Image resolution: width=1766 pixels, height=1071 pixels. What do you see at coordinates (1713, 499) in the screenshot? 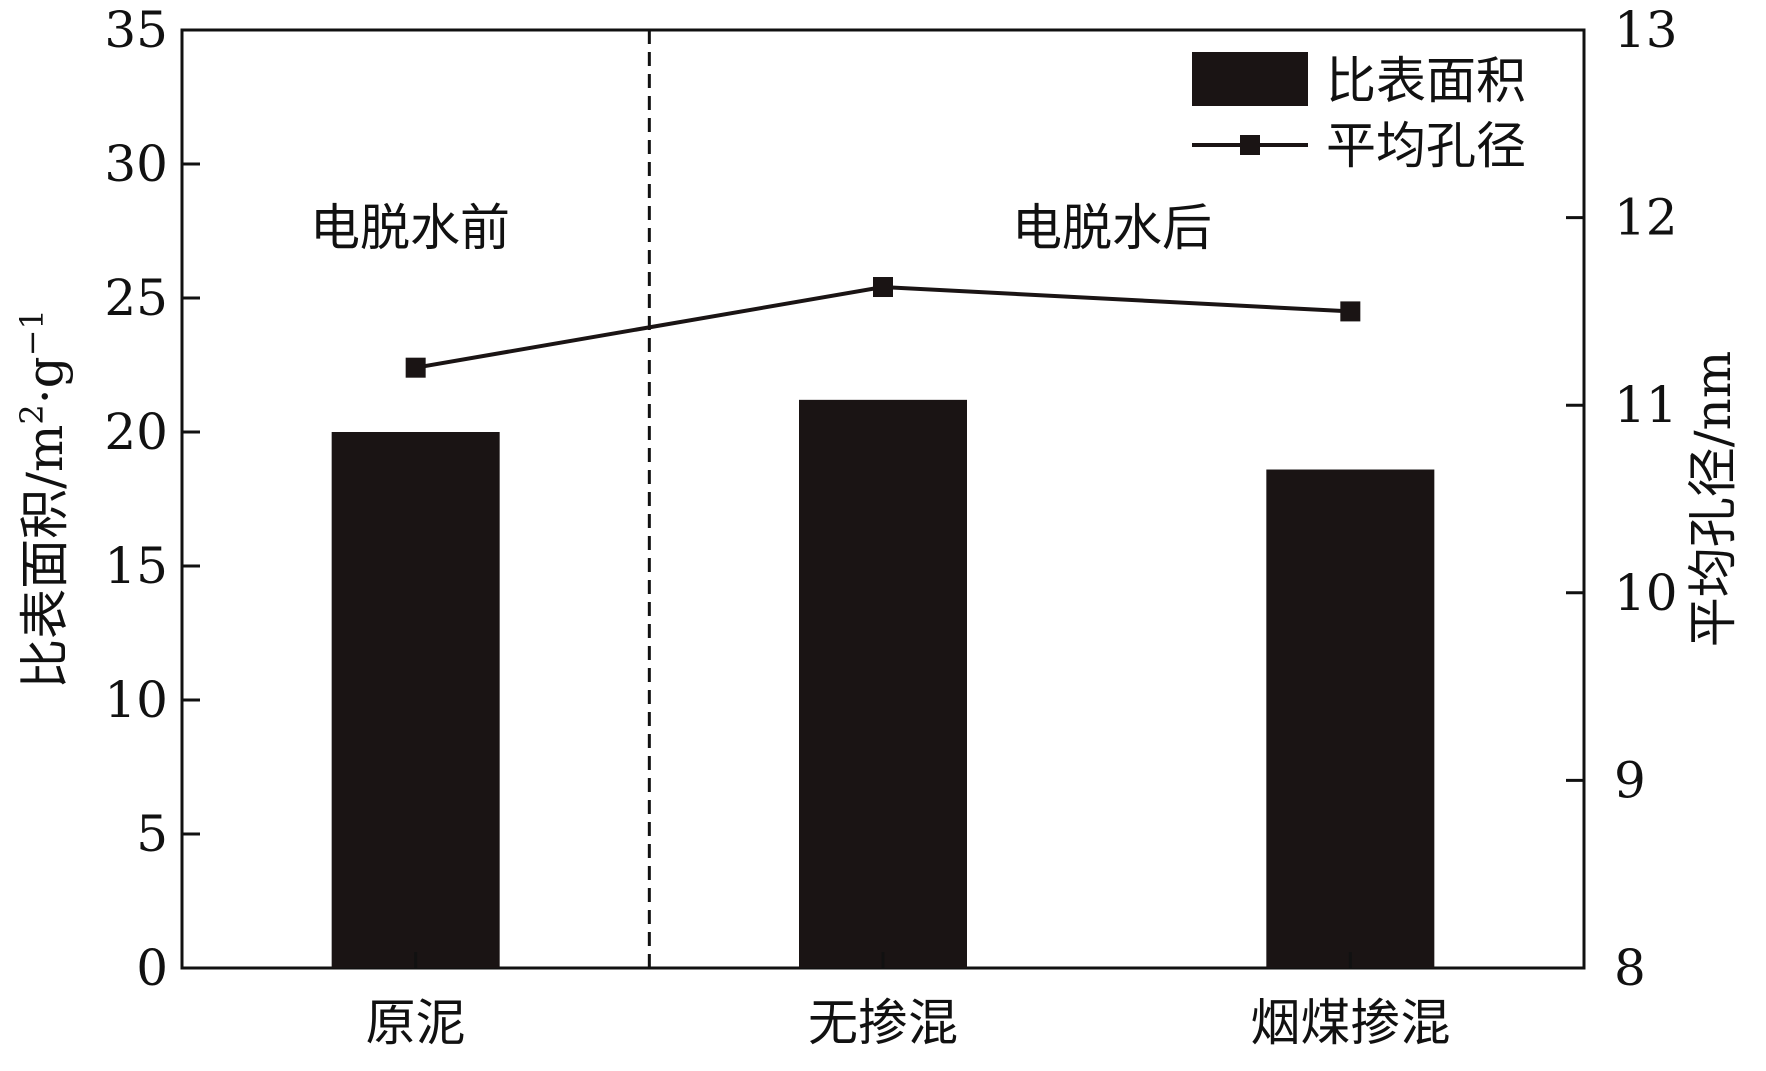
I see `y-axis-right-title: 平均孔径/nm` at bounding box center [1713, 499].